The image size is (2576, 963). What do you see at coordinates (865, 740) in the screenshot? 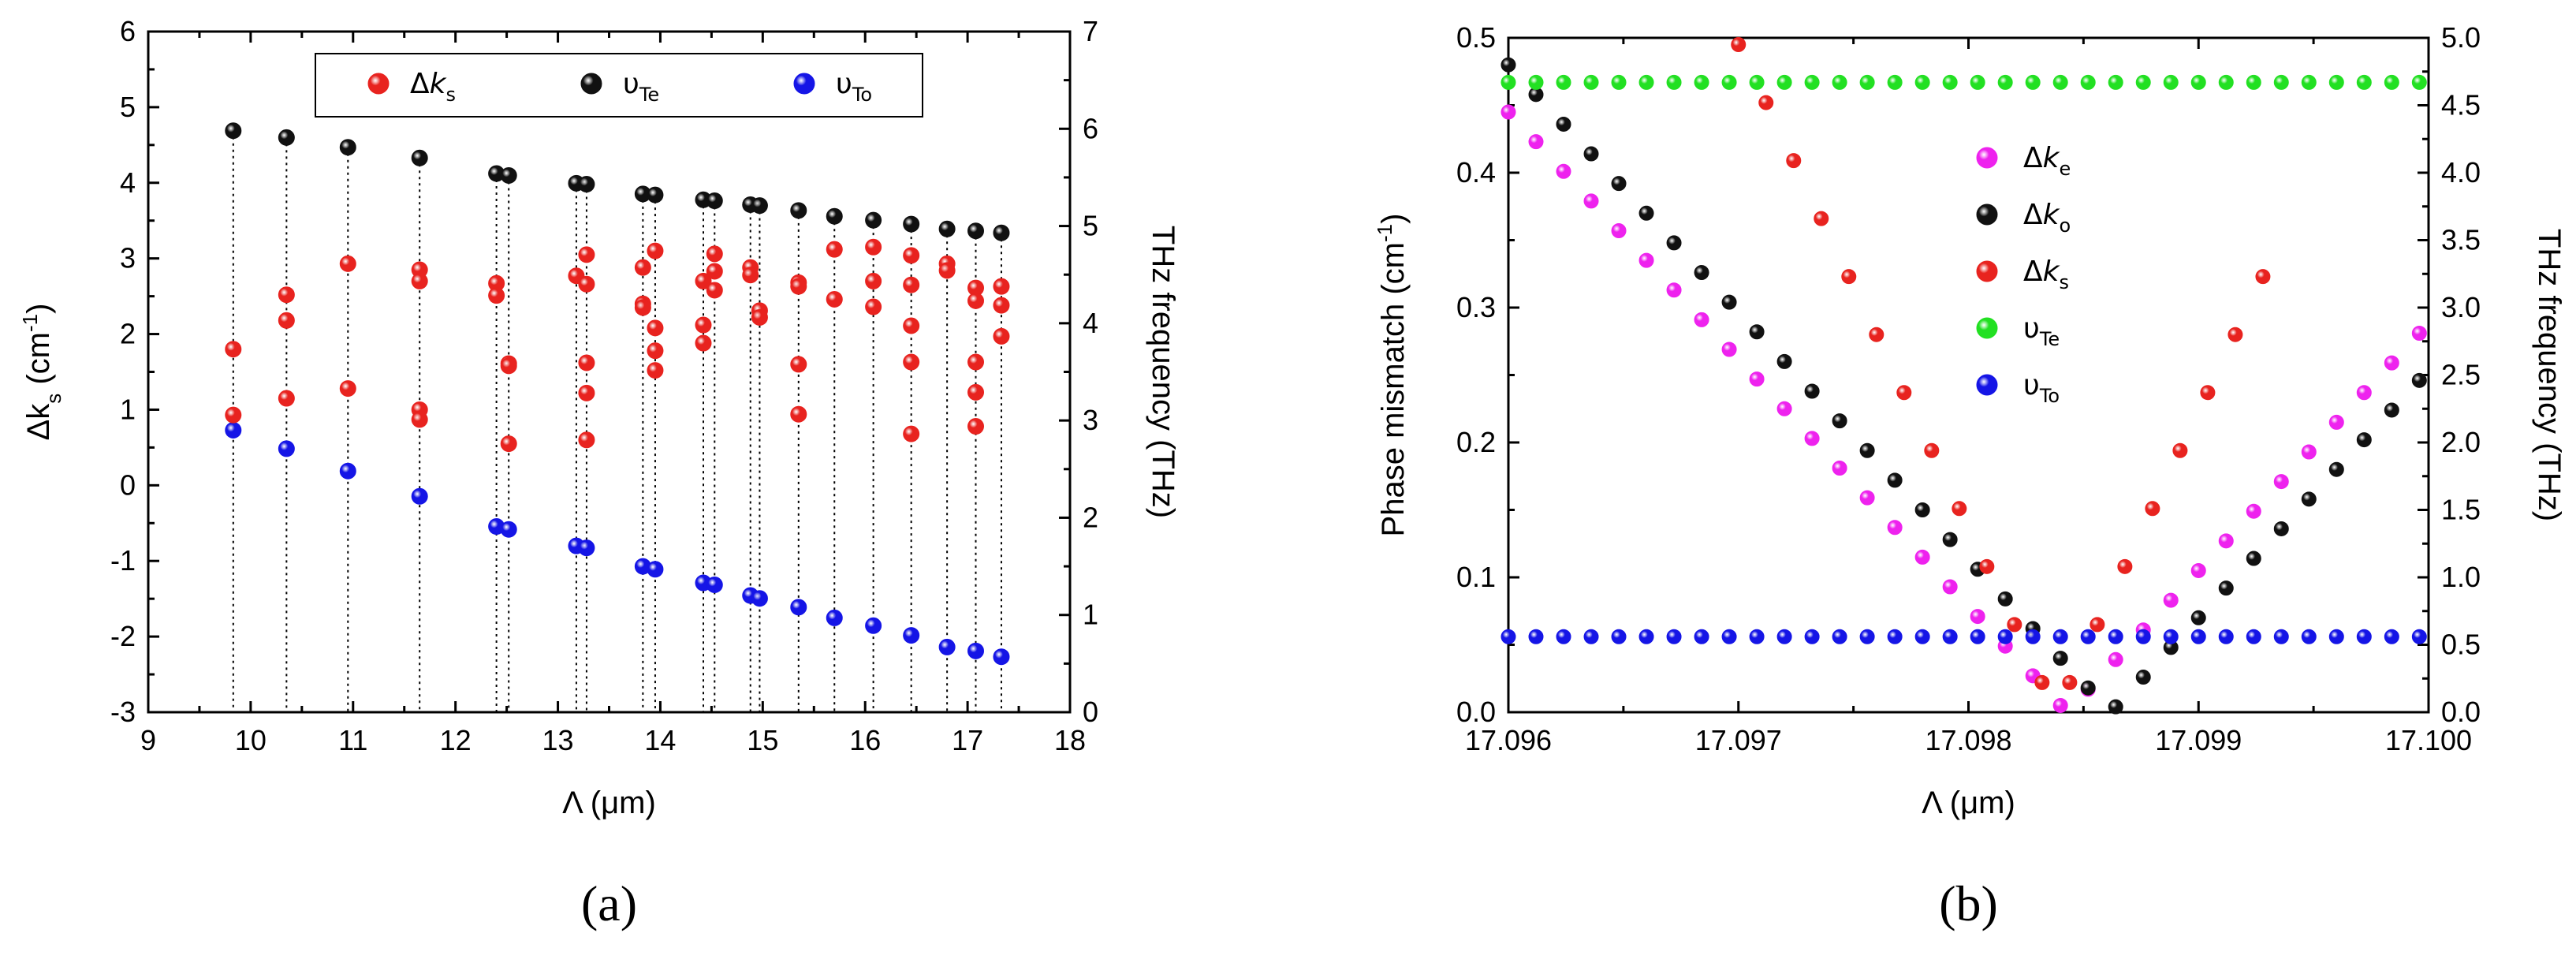
I see `x-tick-label: 16` at bounding box center [865, 740].